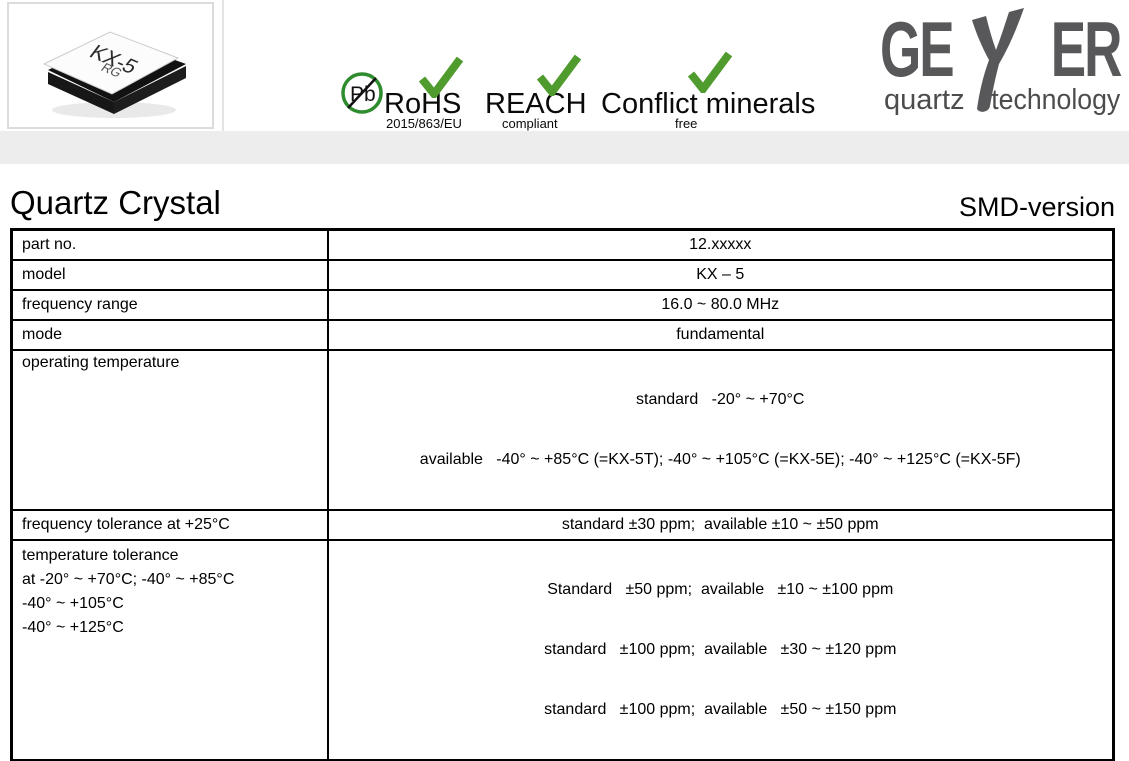 This screenshot has height=761, width=1129. I want to click on frame-divider, so click(223, 65).